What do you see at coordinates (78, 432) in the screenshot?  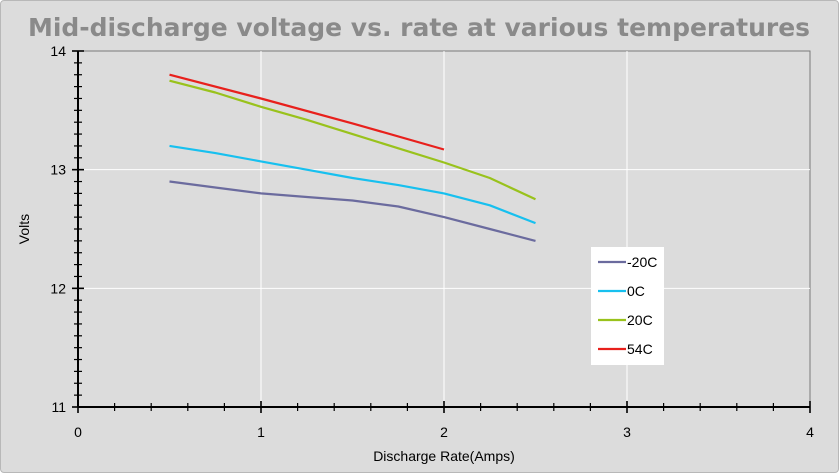 I see `x-tick-label: 0` at bounding box center [78, 432].